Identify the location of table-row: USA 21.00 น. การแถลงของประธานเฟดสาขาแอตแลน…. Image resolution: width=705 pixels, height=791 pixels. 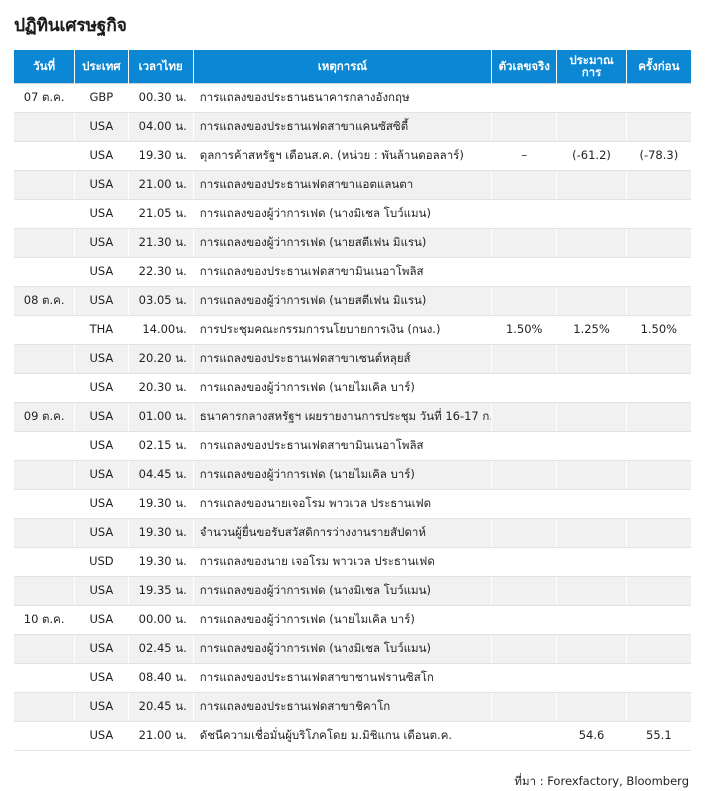
(352, 185).